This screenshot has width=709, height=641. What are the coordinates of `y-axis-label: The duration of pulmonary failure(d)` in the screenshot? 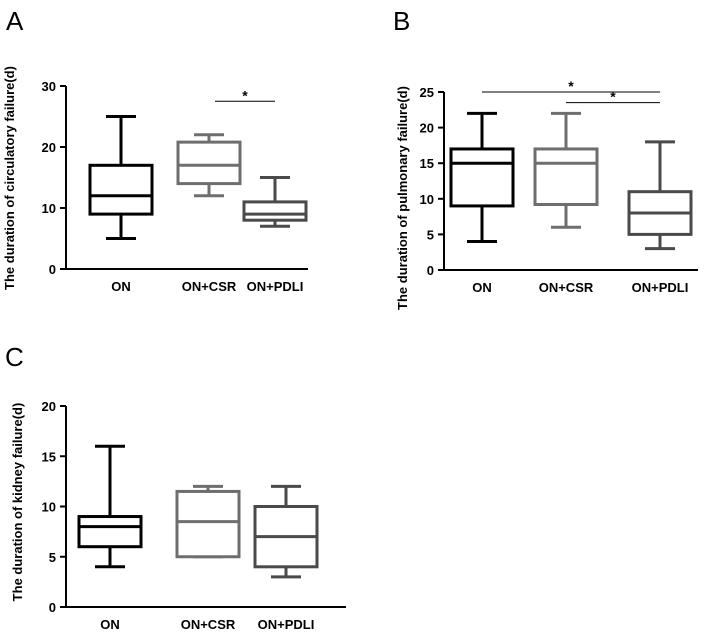 It's located at (402, 198).